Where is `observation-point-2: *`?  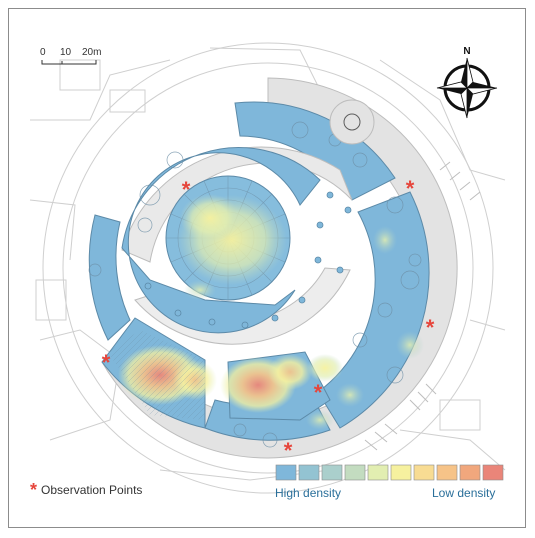 observation-point-2: * is located at coordinates (410, 188).